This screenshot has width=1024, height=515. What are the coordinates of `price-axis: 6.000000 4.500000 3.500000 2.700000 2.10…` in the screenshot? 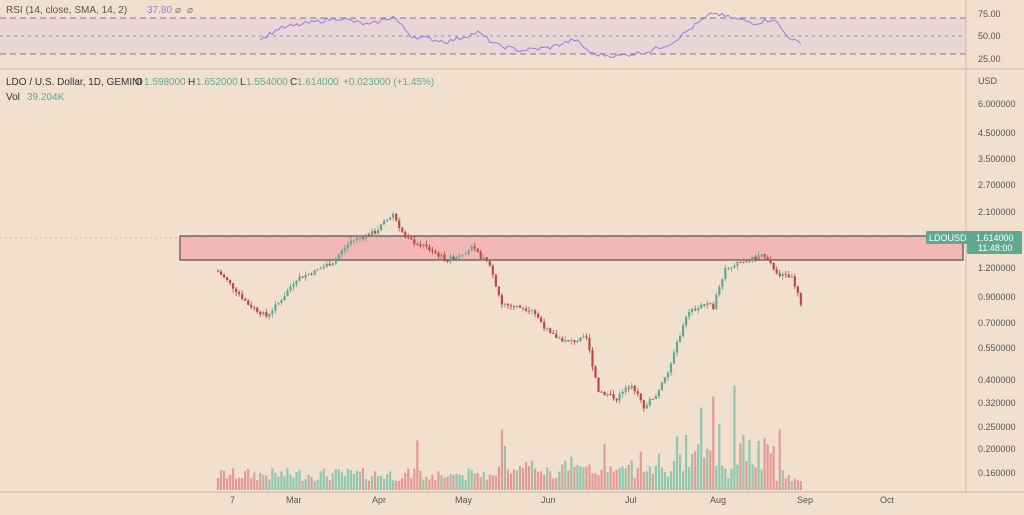 It's located at (997, 288).